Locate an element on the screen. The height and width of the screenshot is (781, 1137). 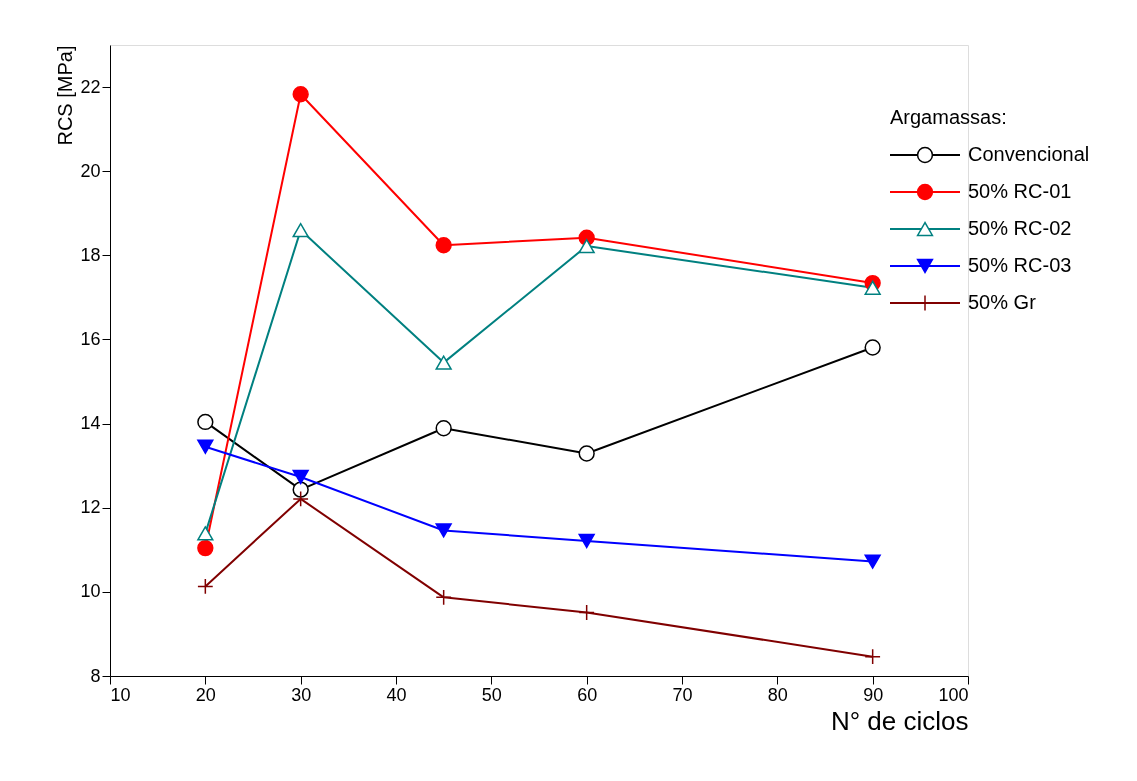
y-axis-title: RCS [MPa] is located at coordinates (65, 95).